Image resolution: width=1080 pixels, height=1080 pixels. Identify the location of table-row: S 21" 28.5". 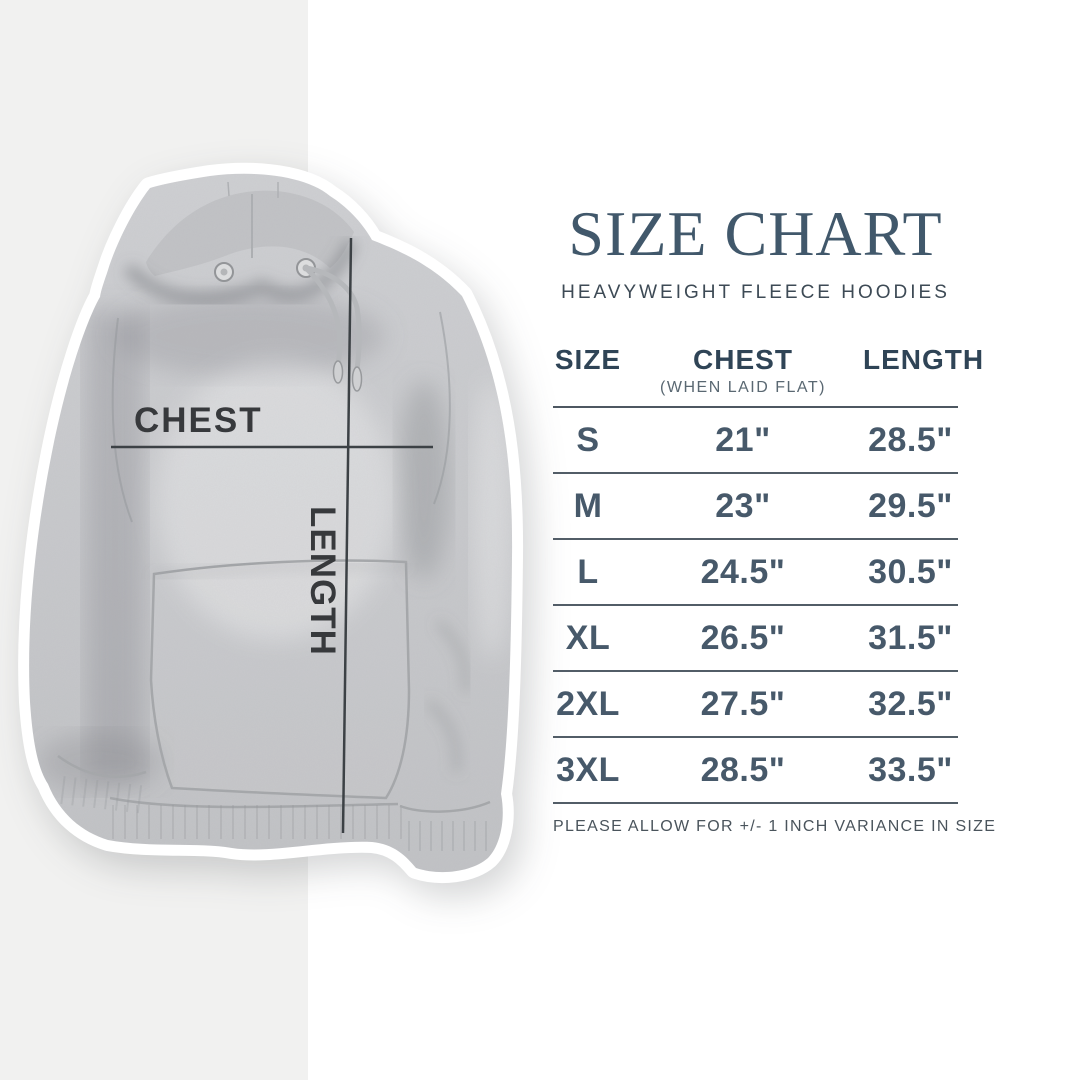
(755, 441).